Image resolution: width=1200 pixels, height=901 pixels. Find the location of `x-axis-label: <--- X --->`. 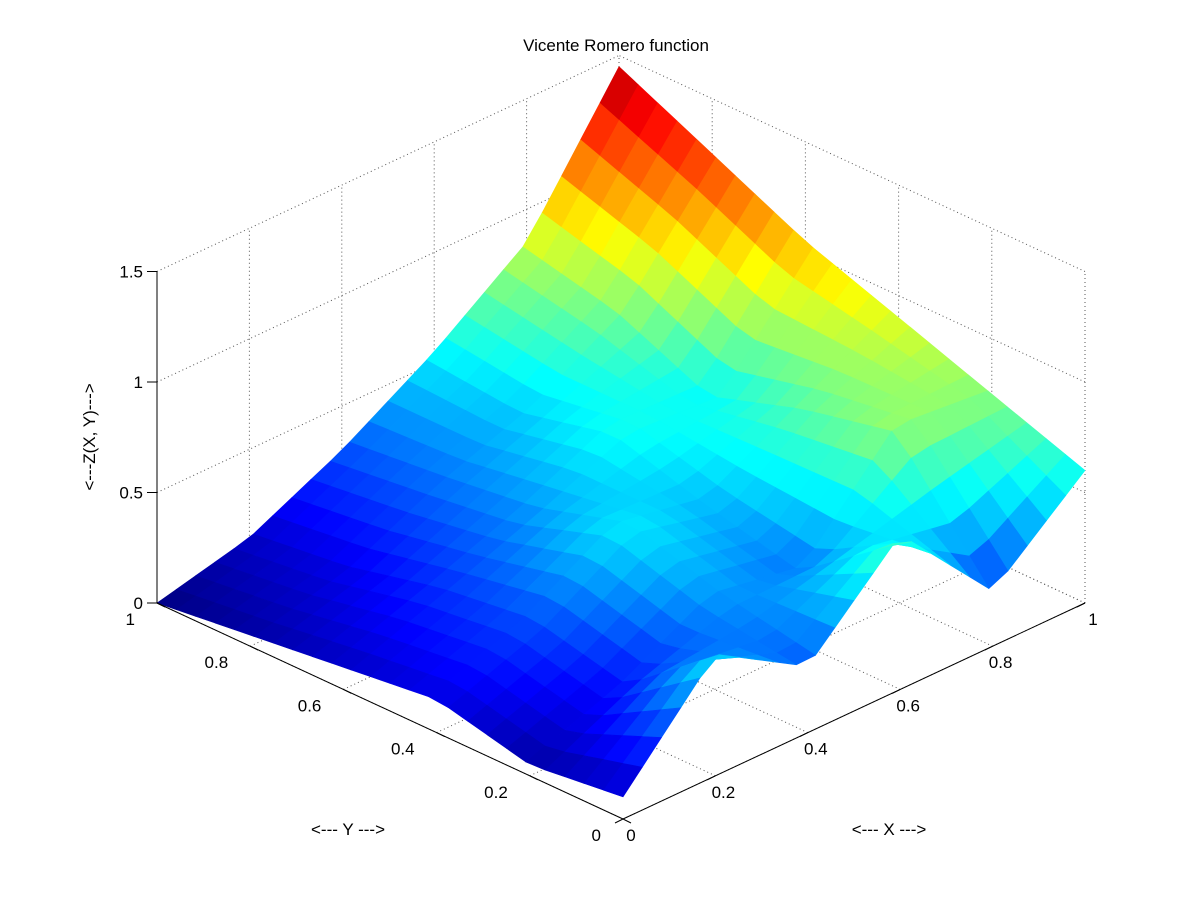

x-axis-label: <--- X ---> is located at coordinates (889, 829).